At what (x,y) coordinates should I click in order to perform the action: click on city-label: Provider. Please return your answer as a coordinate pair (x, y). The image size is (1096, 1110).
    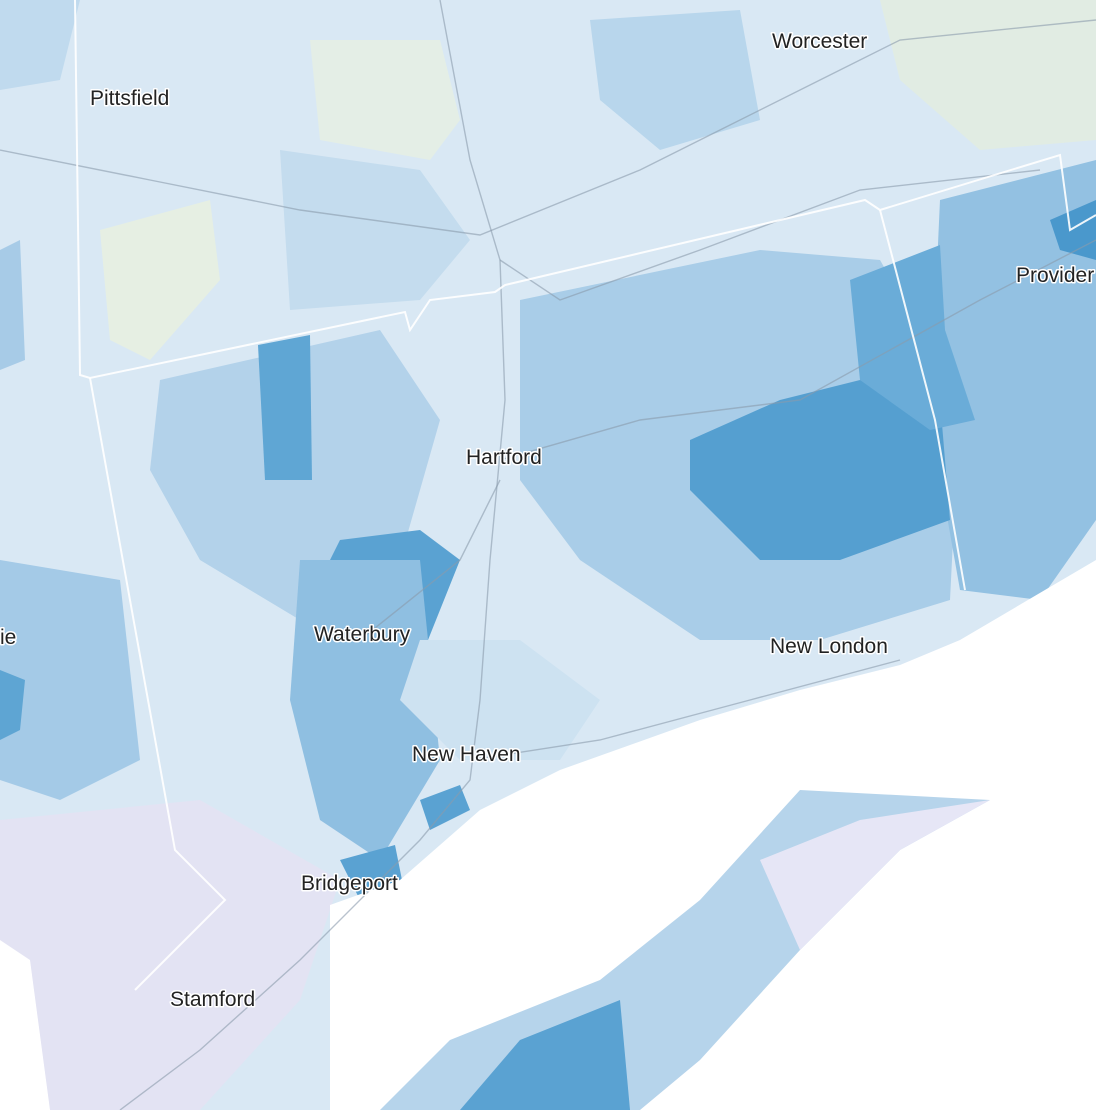
    Looking at the image, I should click on (1055, 275).